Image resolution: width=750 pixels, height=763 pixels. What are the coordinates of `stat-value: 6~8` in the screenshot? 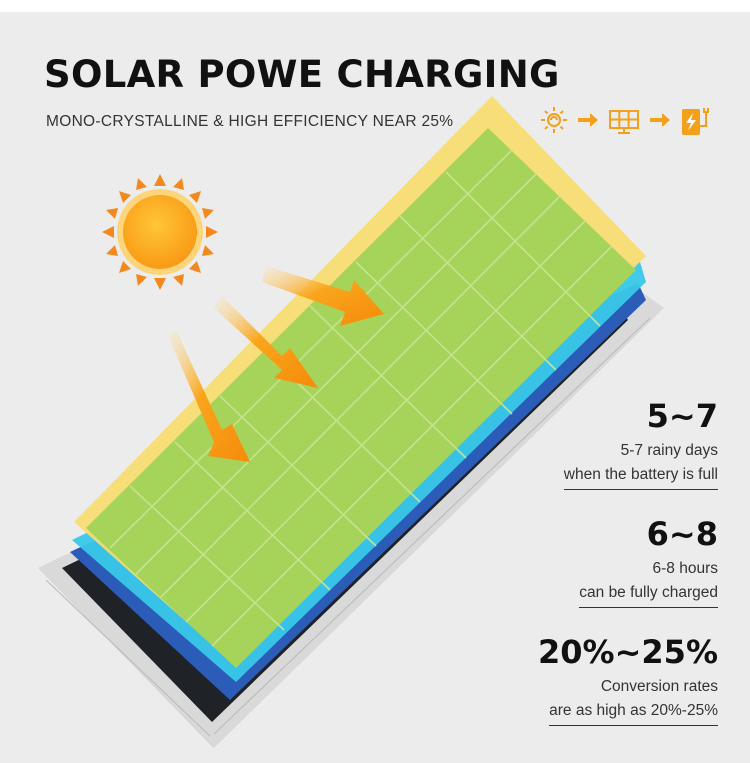 It's located at (682, 534).